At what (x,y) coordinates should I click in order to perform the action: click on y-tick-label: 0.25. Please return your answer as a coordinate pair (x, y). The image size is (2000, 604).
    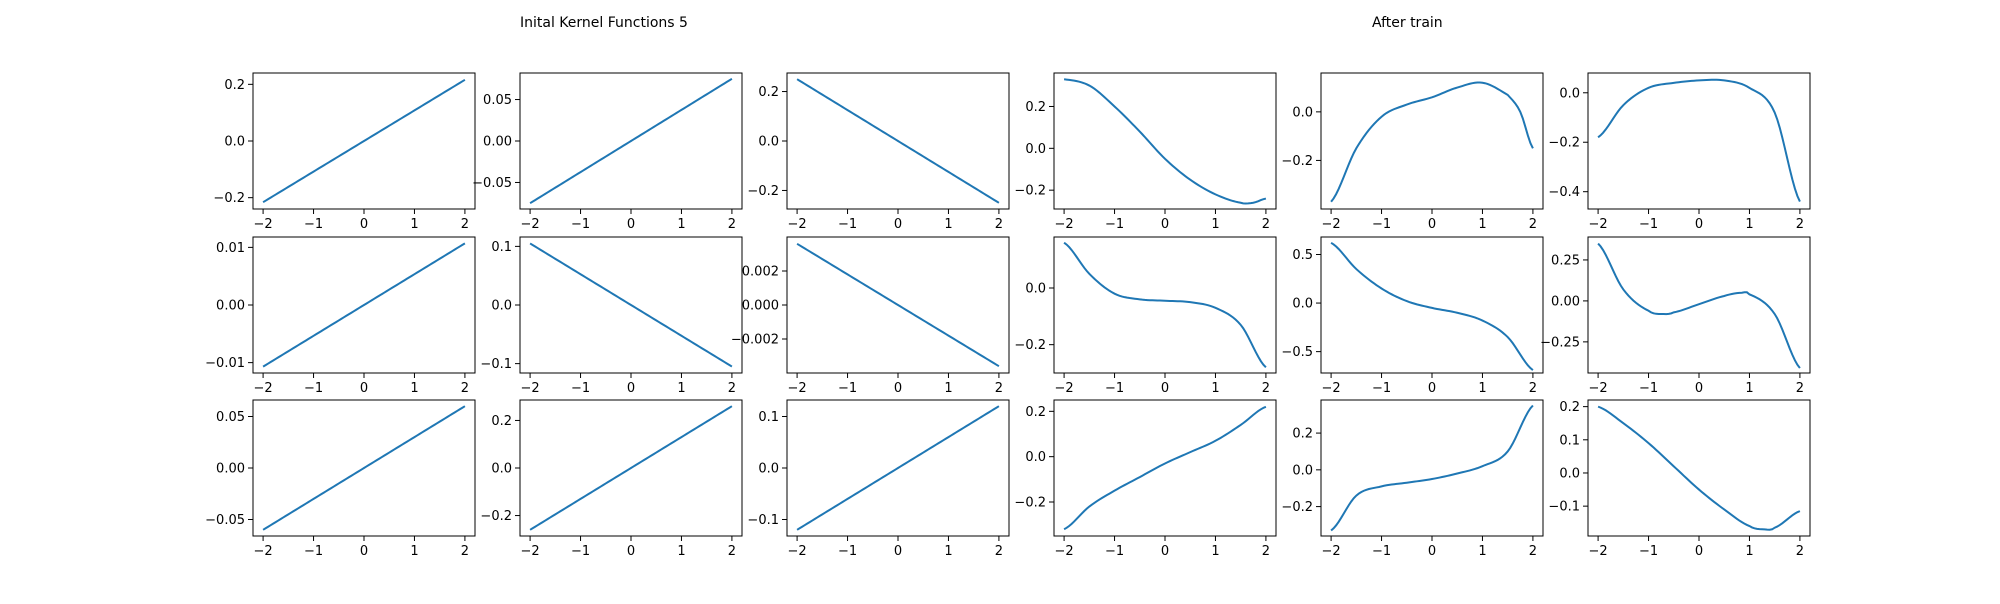
    Looking at the image, I should click on (1565, 260).